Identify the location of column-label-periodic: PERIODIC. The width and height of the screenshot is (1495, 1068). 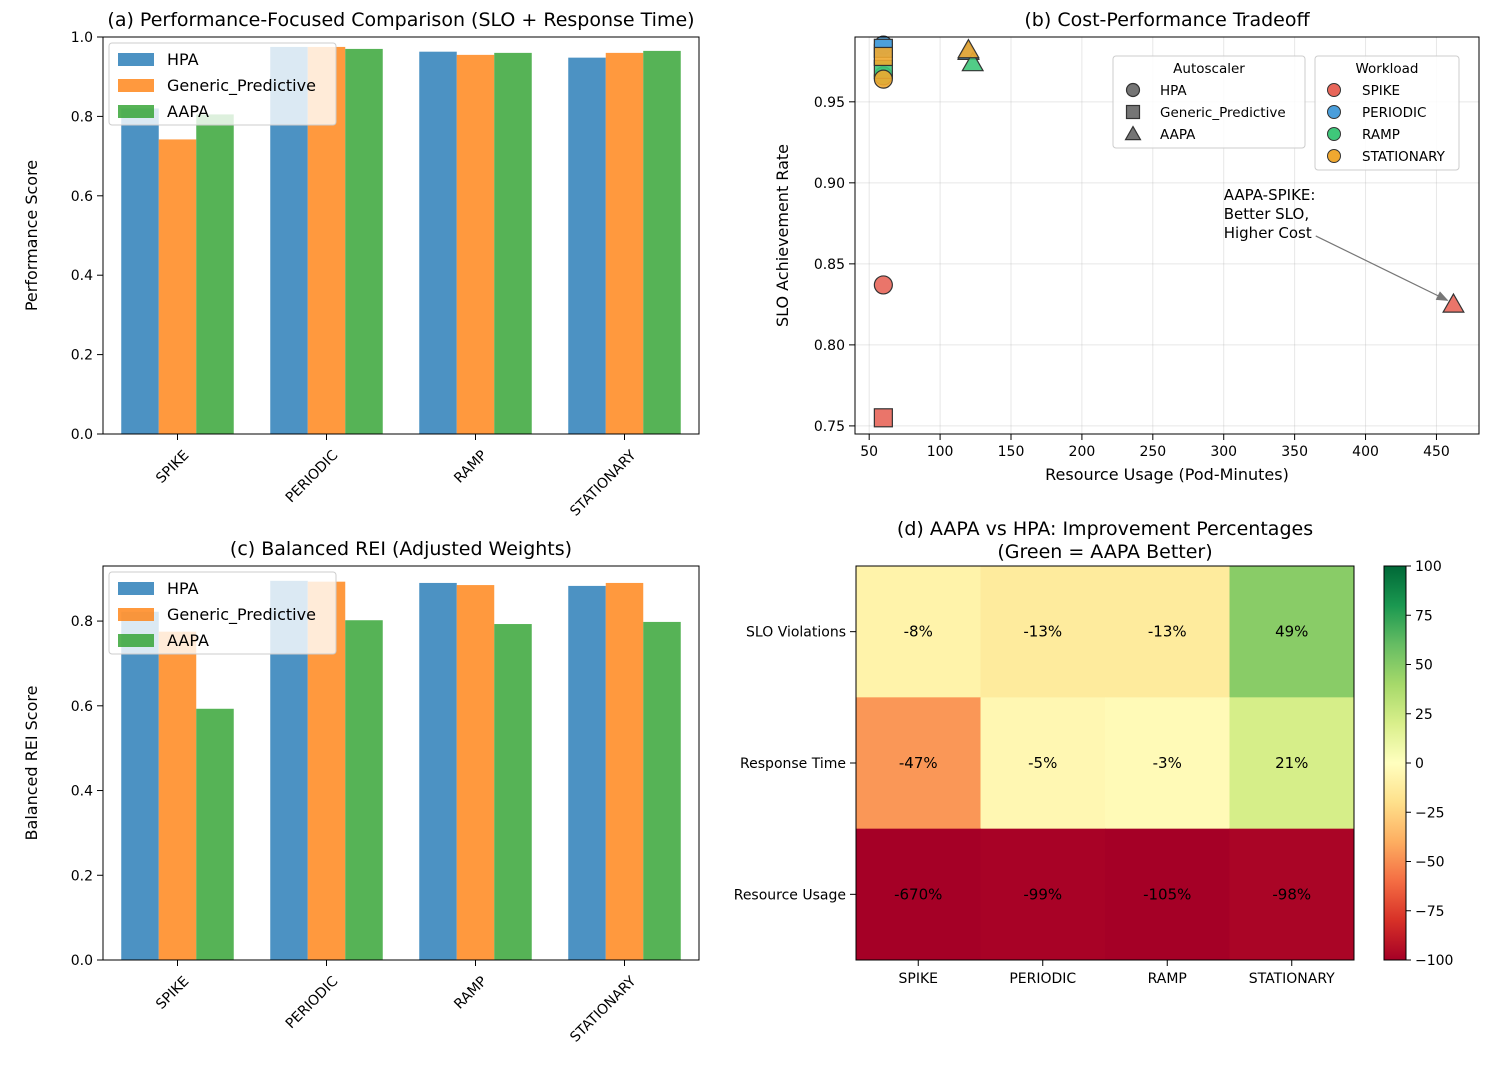
(1042, 979).